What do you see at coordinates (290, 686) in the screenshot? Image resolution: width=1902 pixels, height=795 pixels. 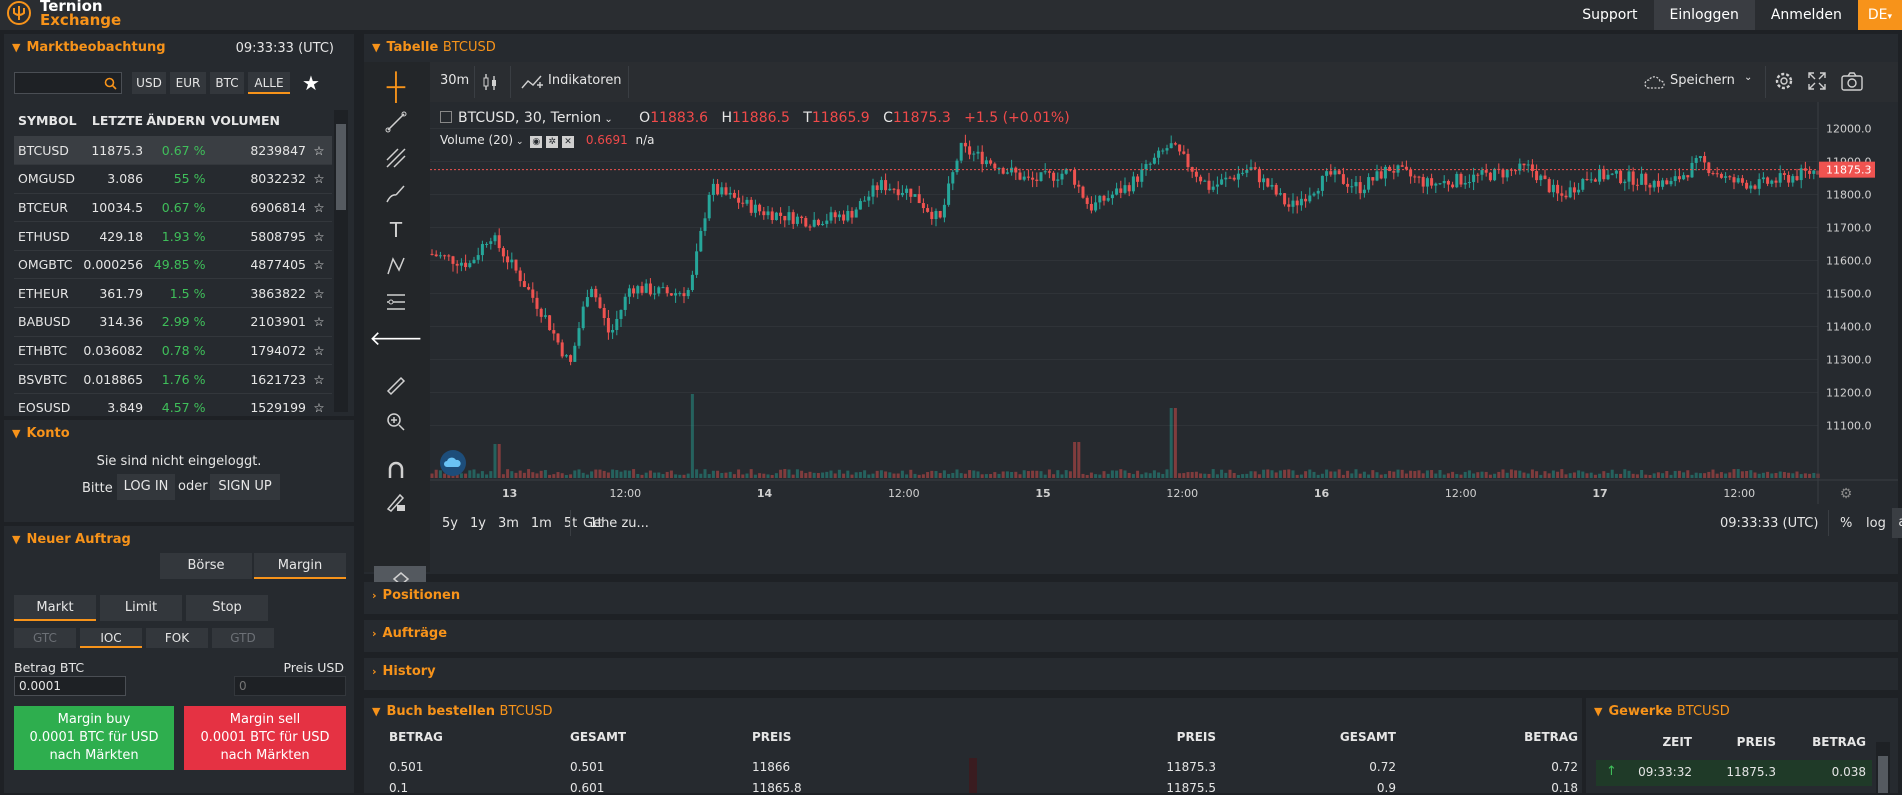 I see `price-input` at bounding box center [290, 686].